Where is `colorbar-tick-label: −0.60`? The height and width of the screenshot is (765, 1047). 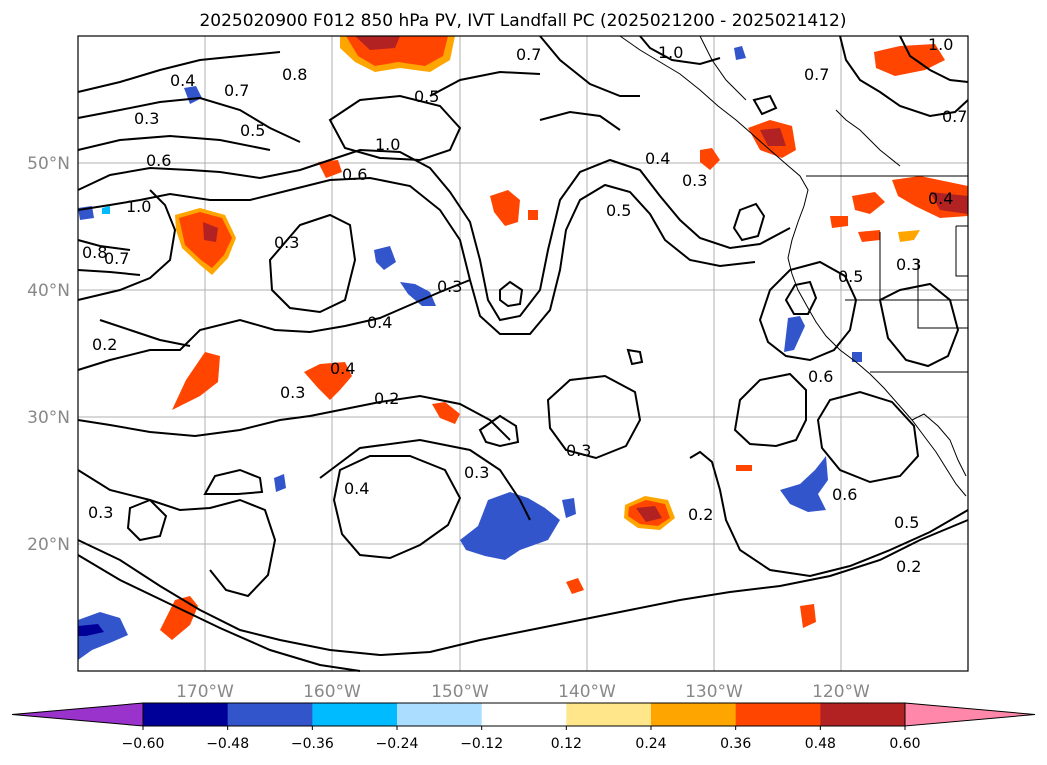 colorbar-tick-label: −0.60 is located at coordinates (143, 744).